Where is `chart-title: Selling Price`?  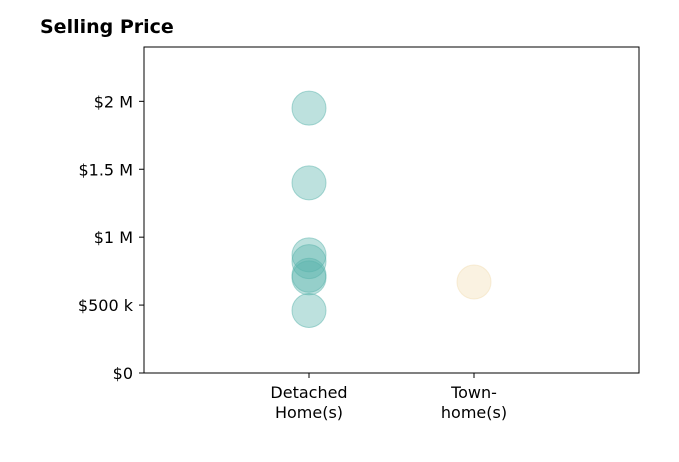 chart-title: Selling Price is located at coordinates (107, 27).